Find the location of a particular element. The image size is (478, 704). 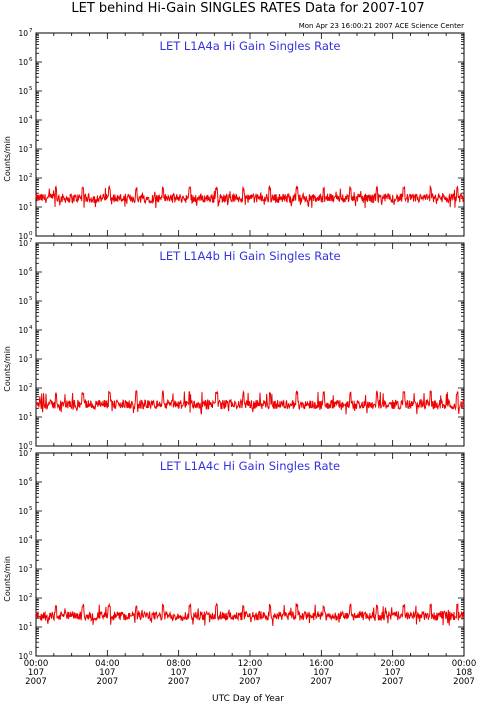

x-tick-time: 08:00 is located at coordinates (178, 664).